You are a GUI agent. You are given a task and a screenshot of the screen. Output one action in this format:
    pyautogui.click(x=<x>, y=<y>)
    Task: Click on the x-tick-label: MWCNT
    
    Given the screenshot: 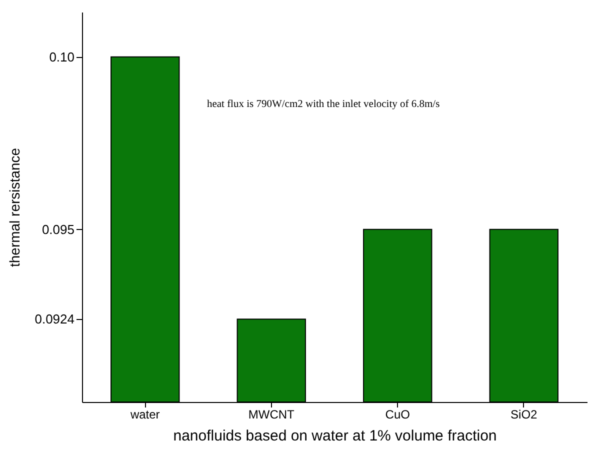 What is the action you would take?
    pyautogui.click(x=272, y=415)
    